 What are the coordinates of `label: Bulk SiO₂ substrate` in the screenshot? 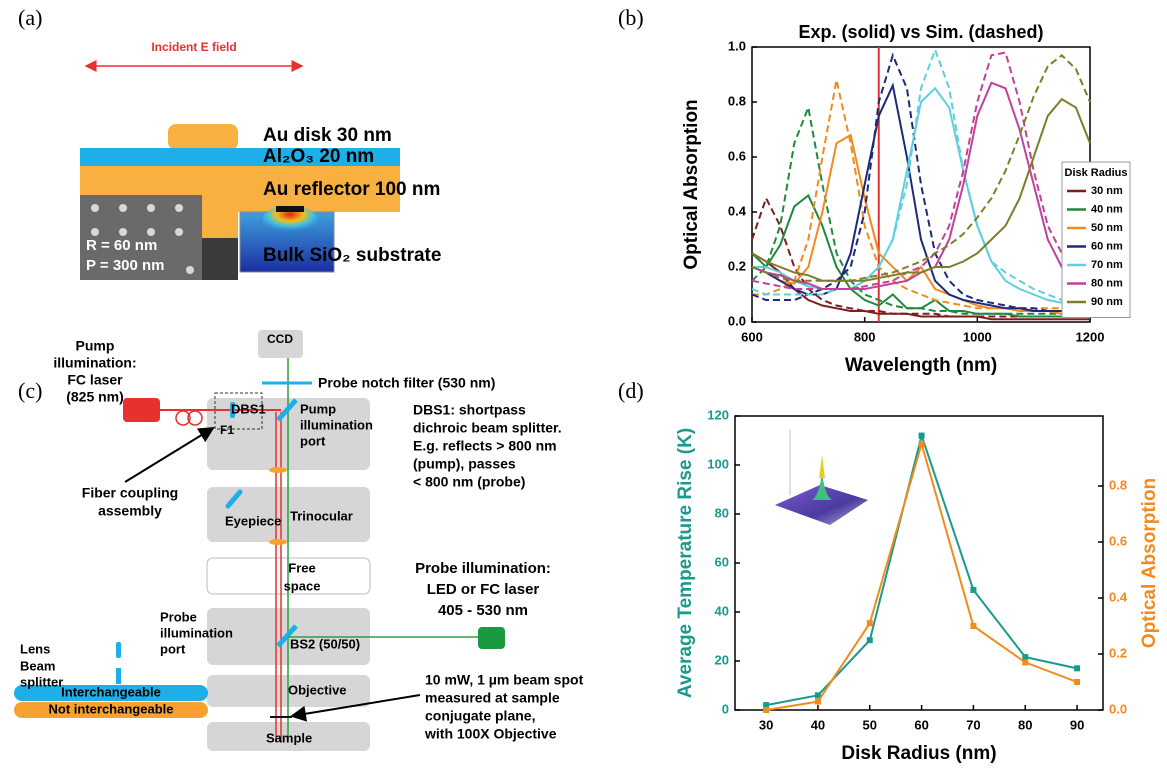 It's located at (352, 255).